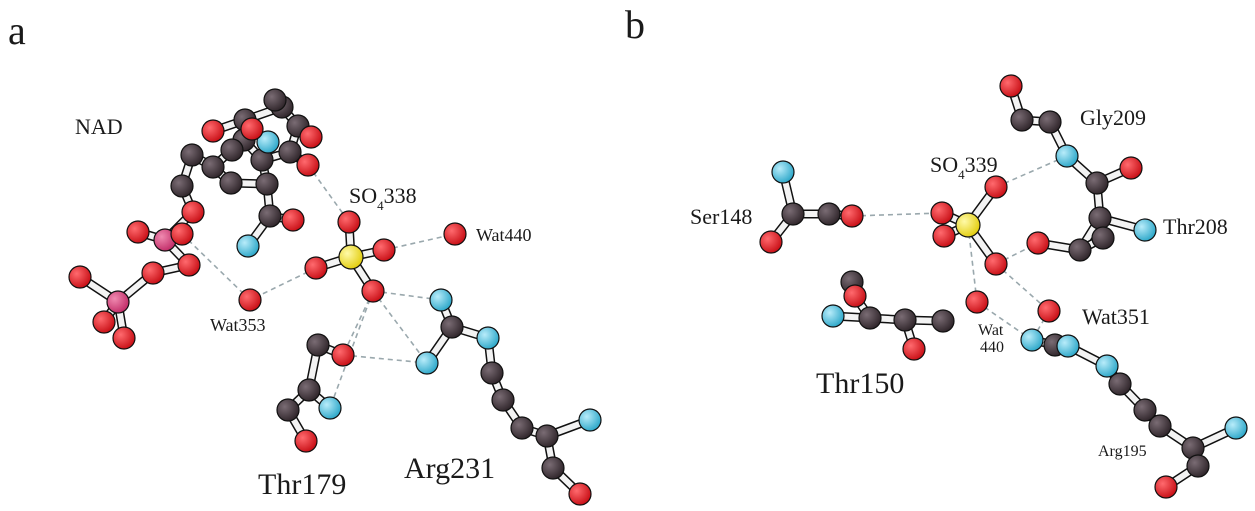 Image resolution: width=1255 pixels, height=511 pixels. What do you see at coordinates (17, 30) in the screenshot?
I see `panel-letter-a: a` at bounding box center [17, 30].